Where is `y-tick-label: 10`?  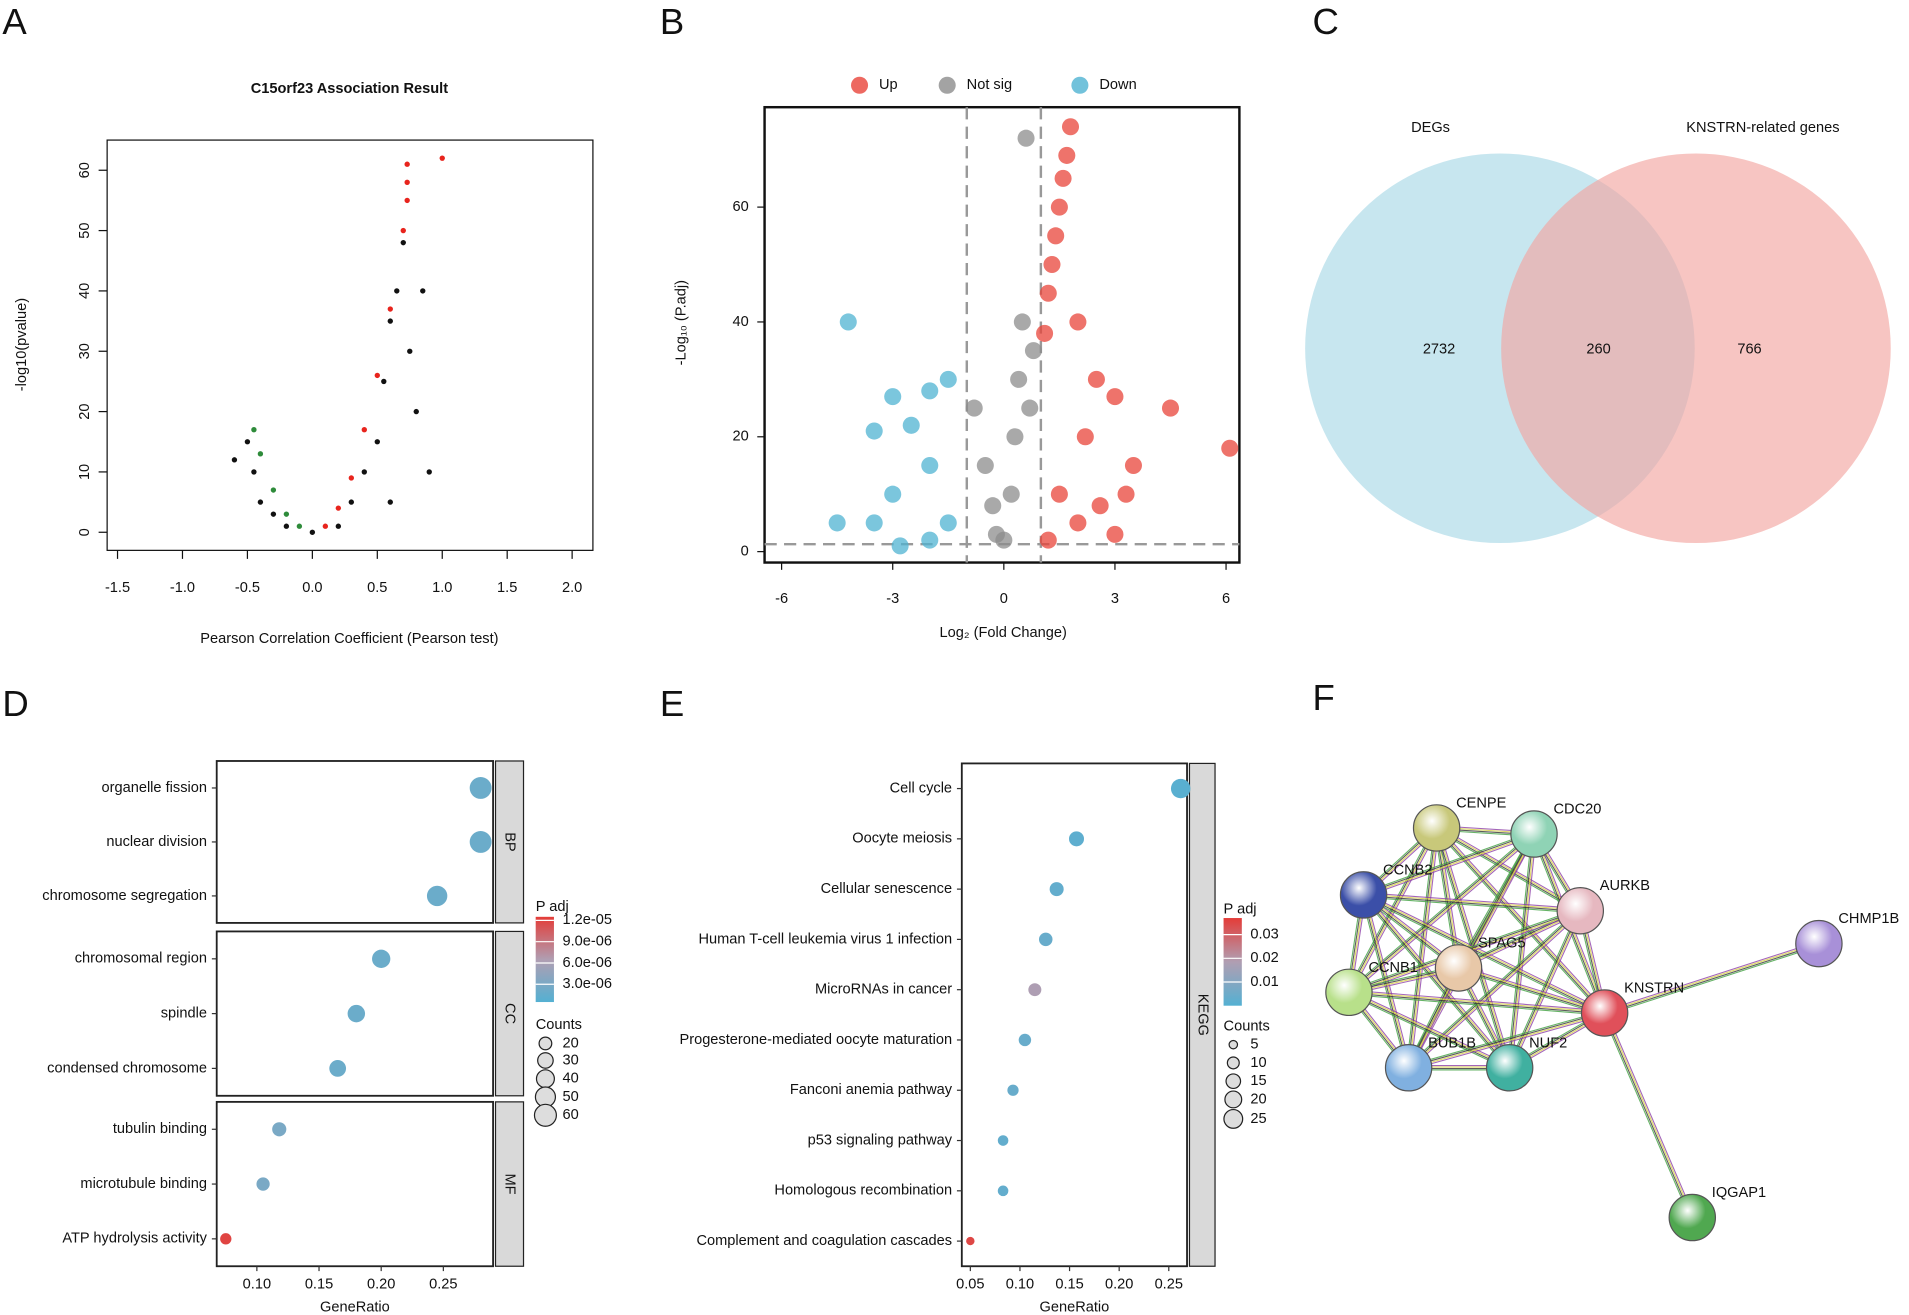
y-tick-label: 10 is located at coordinates (85, 472).